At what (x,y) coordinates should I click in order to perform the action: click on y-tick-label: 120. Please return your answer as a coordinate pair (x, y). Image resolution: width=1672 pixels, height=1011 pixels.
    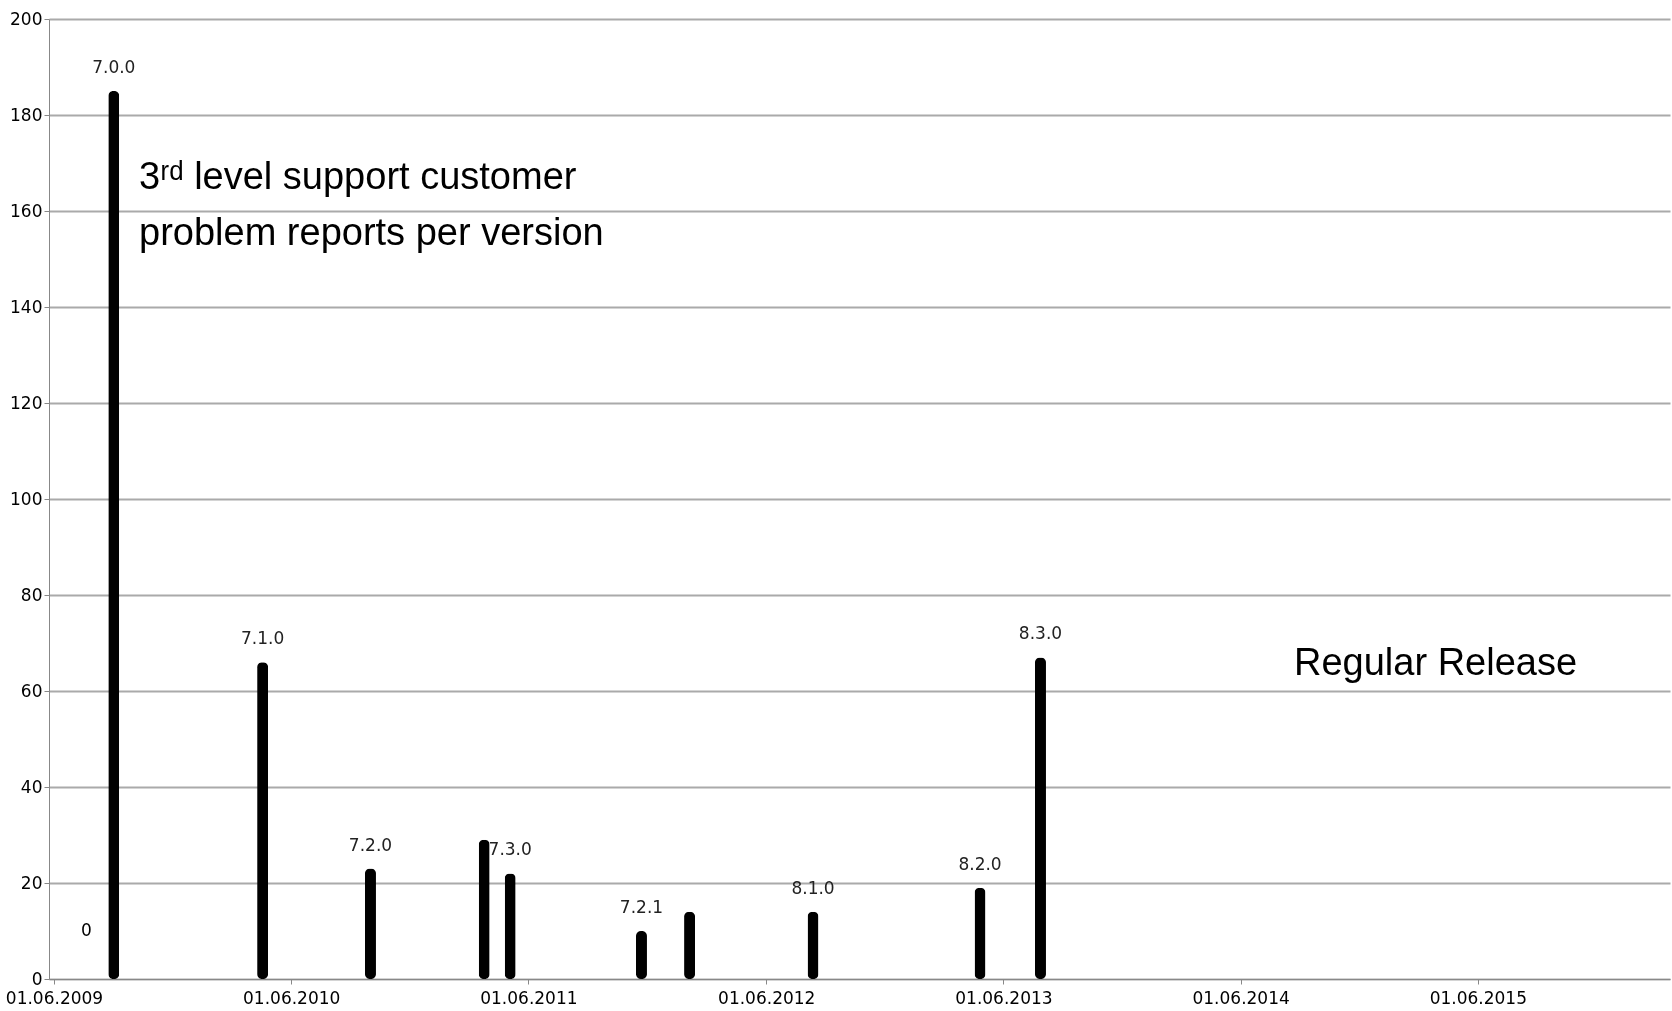
    Looking at the image, I should click on (26, 402).